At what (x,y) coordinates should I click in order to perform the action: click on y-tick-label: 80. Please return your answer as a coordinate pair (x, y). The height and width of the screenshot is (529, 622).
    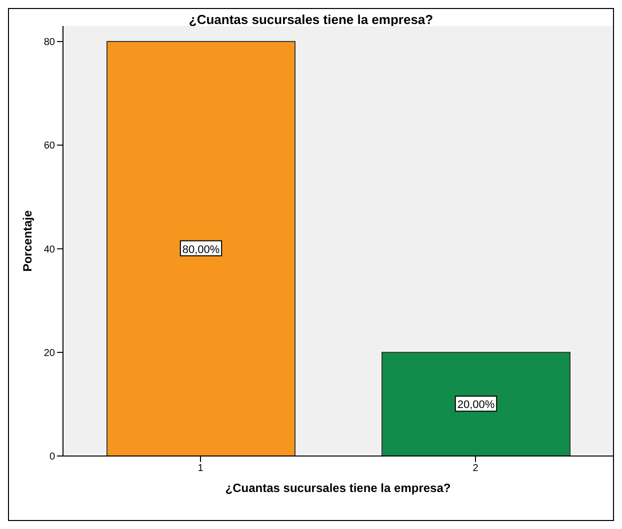
    Looking at the image, I should click on (50, 42).